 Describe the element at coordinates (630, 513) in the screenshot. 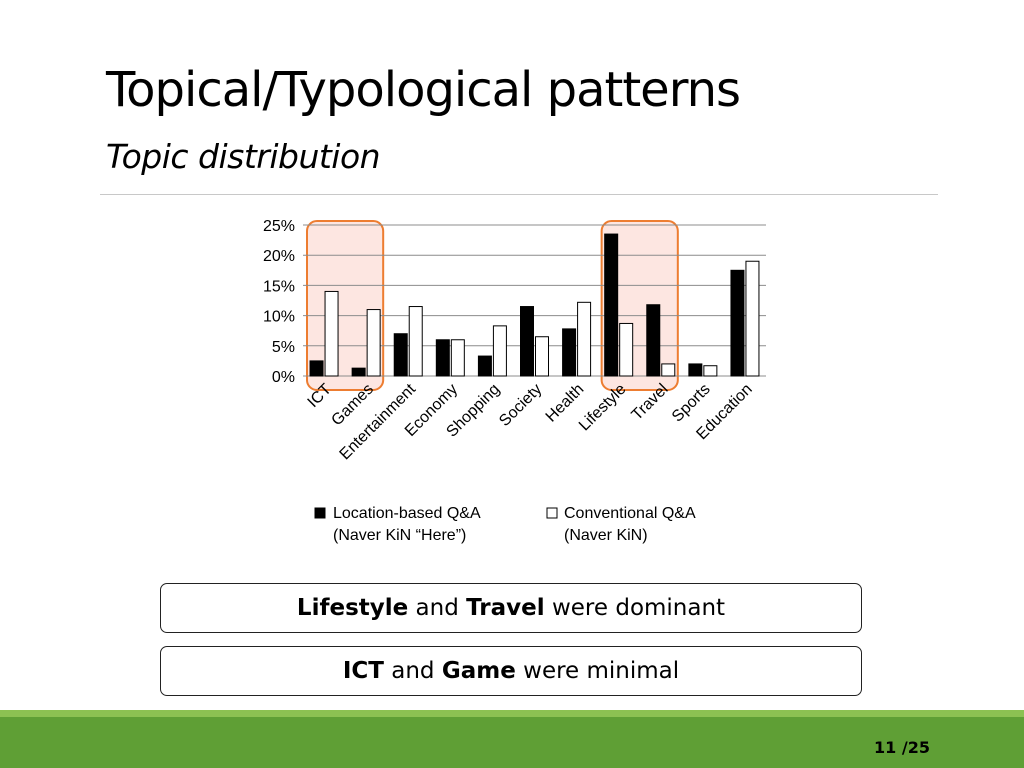

I see `legend-label-conventional: Conventional Q&A` at that location.